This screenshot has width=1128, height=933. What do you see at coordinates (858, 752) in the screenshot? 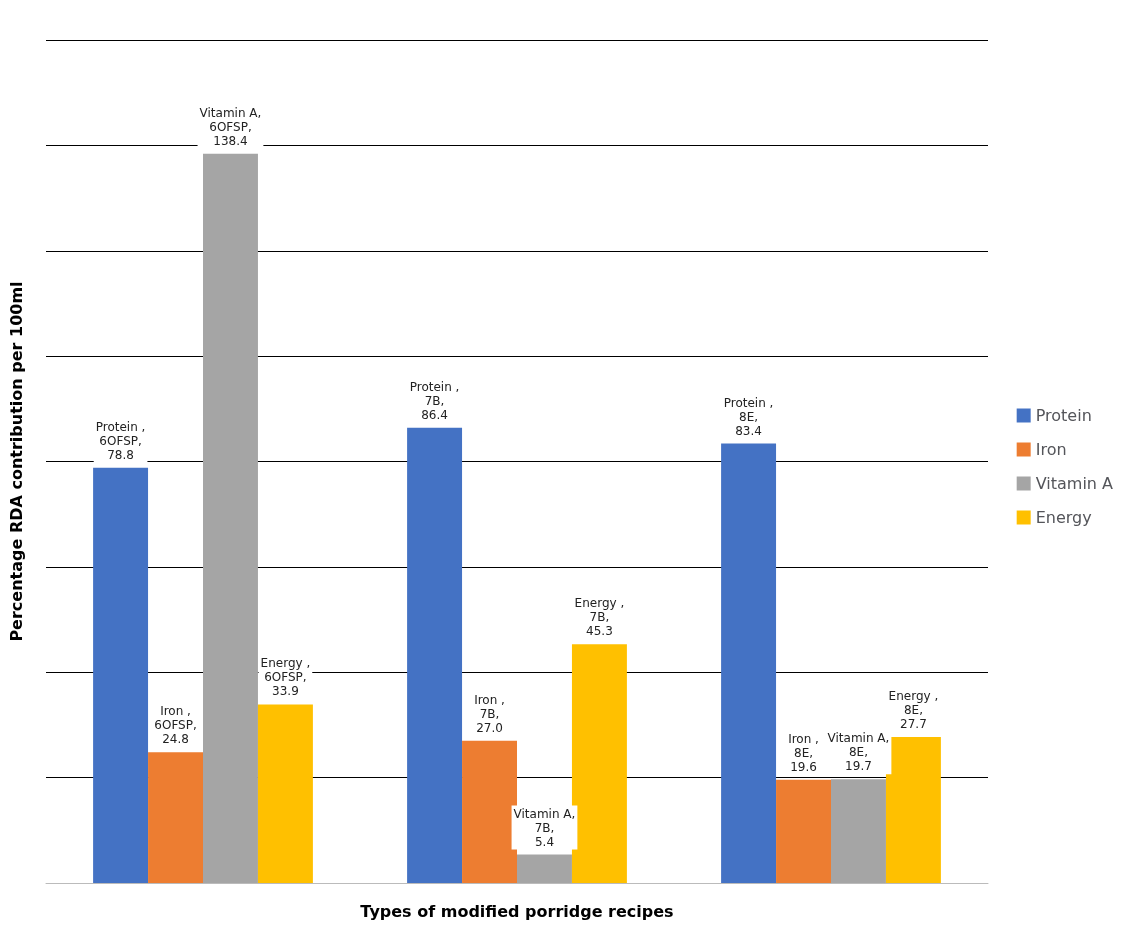
I see `data-label: Vitamin A, 8E, 19.7` at bounding box center [858, 752].